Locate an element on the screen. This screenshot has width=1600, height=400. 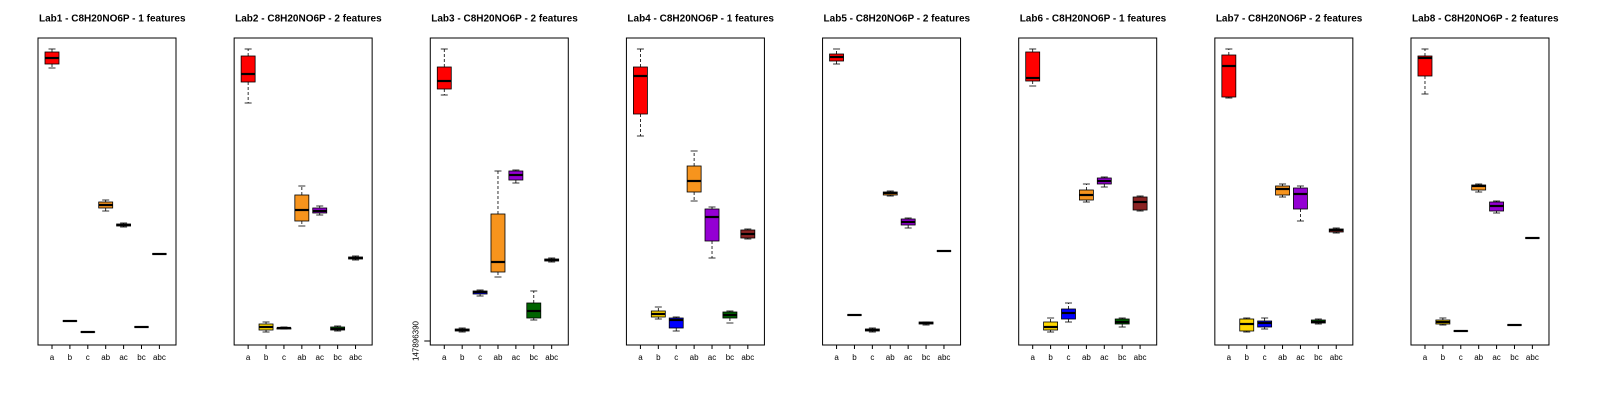
y-tick-label: 147896390 is located at coordinates (415, 340).